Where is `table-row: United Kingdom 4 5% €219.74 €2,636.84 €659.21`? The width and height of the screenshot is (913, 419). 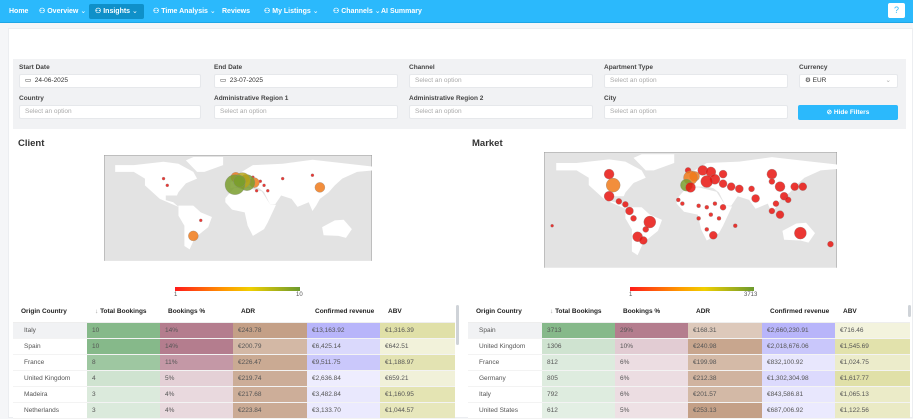
table-row: United Kingdom 4 5% €219.74 €2,636.84 €659.21 is located at coordinates (234, 378).